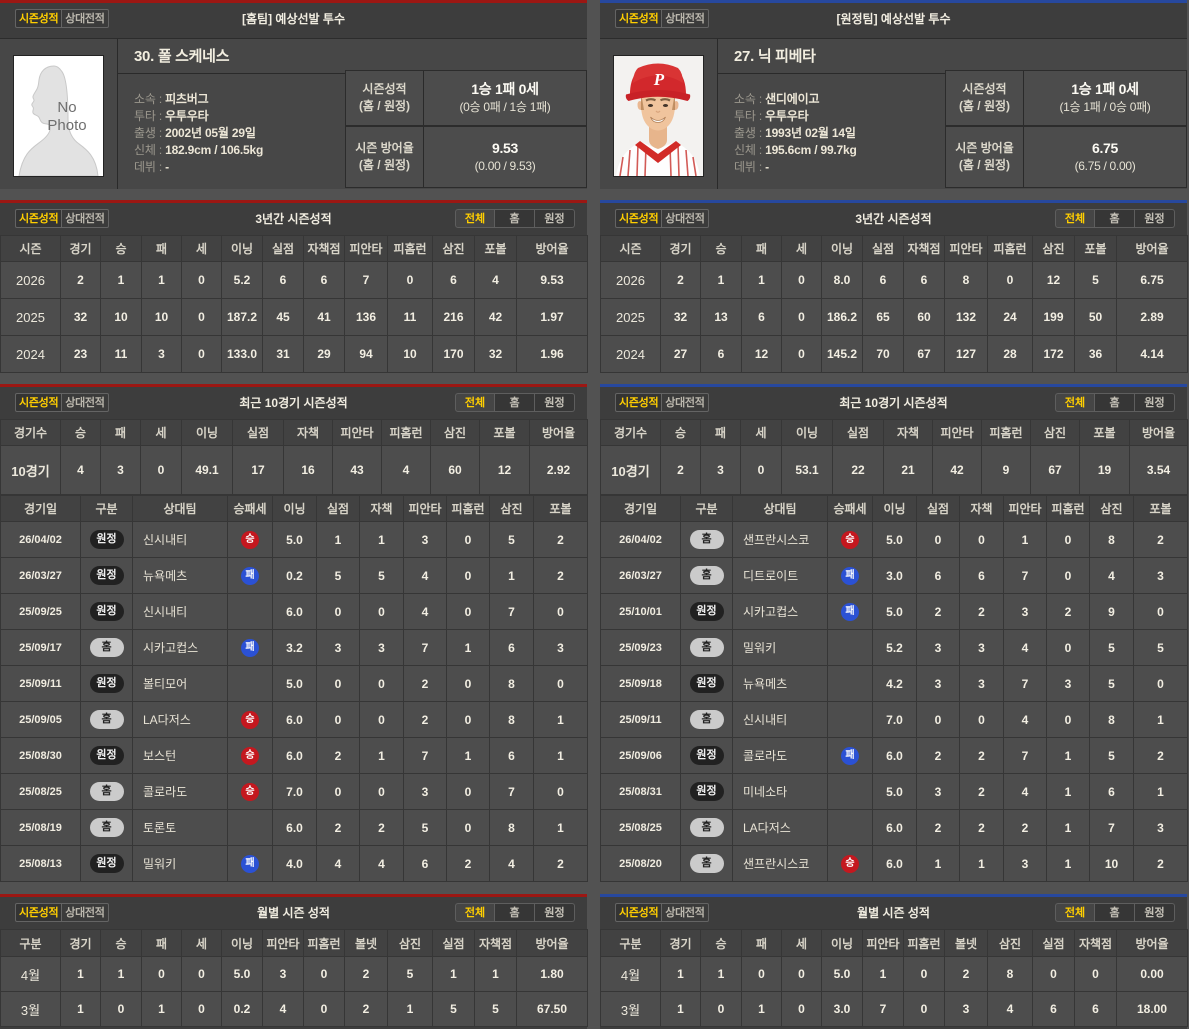  Describe the element at coordinates (66, 125) in the screenshot. I see `svg-text: Photo` at that location.